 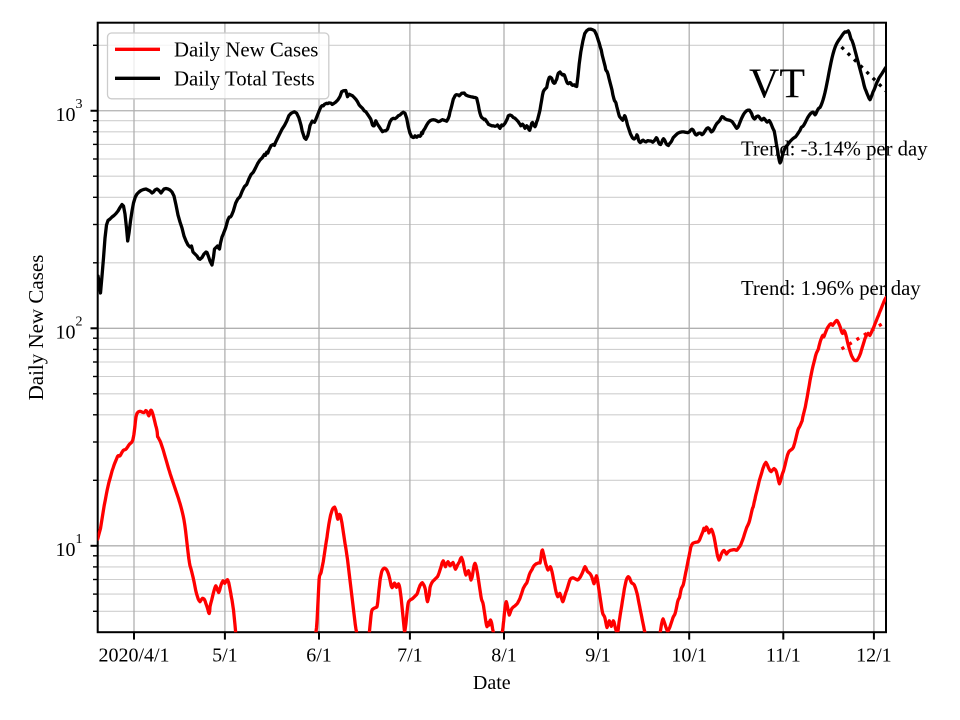 What do you see at coordinates (831, 289) in the screenshot?
I see `svg-text: Trend: 1.96% per day` at bounding box center [831, 289].